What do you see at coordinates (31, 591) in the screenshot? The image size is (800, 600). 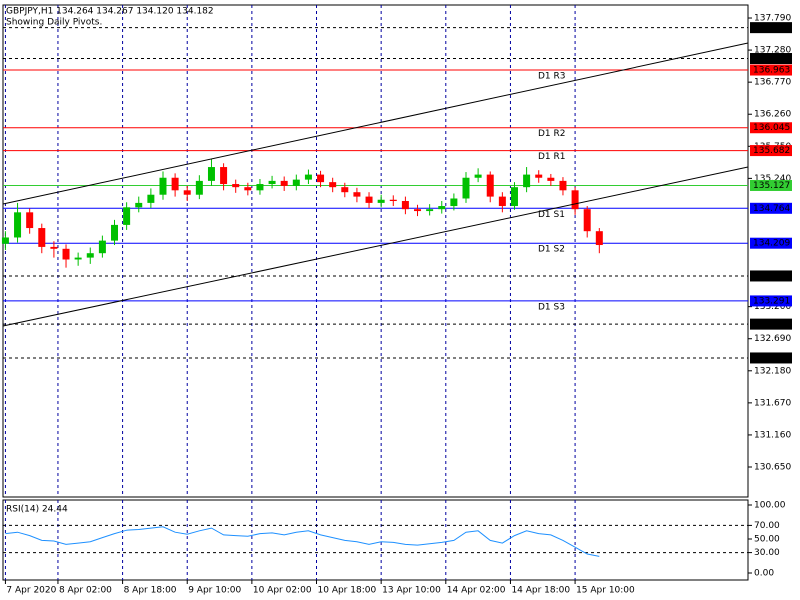 I see `x-tick-label: 7 Apr 2020` at bounding box center [31, 591].